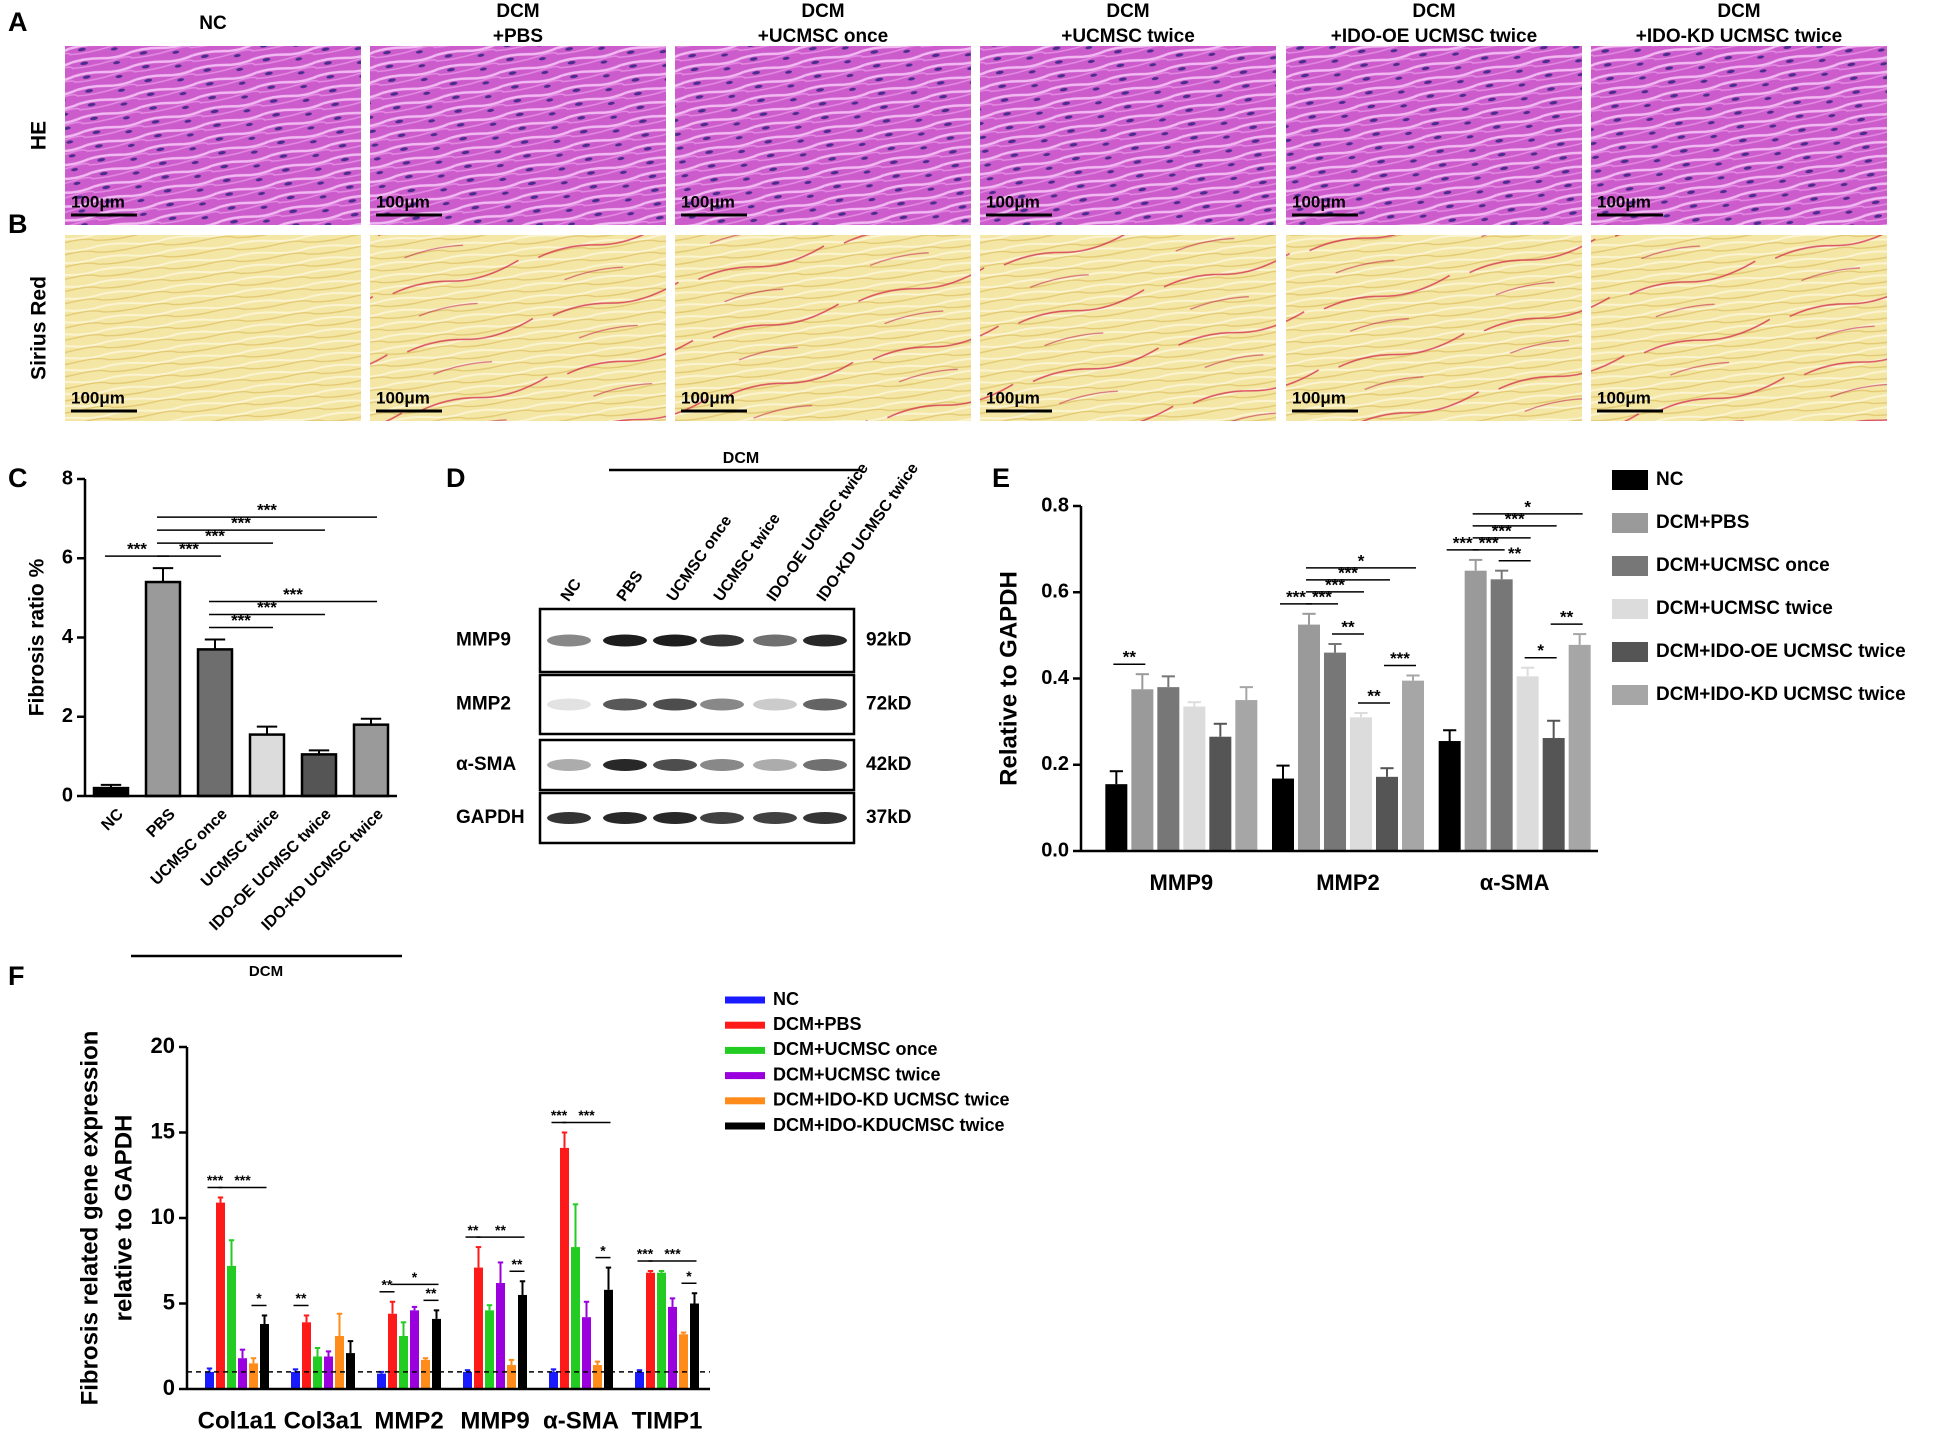 The image size is (1960, 1447). I want to click on protein-label: α-SMA, so click(486, 764).